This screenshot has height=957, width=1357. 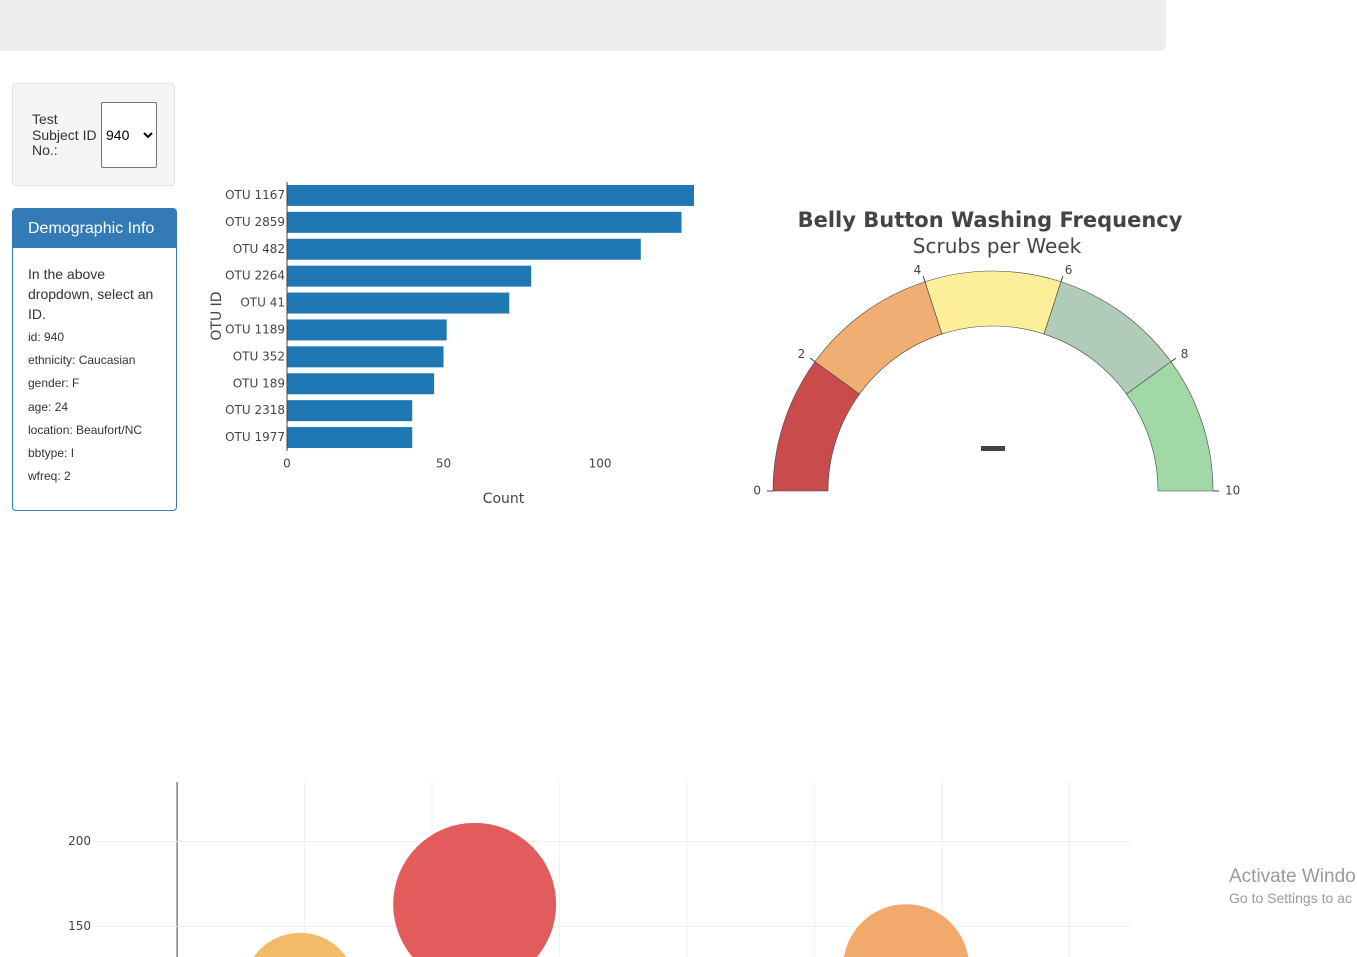 What do you see at coordinates (49, 476) in the screenshot?
I see `panel-item: wfreq: 2` at bounding box center [49, 476].